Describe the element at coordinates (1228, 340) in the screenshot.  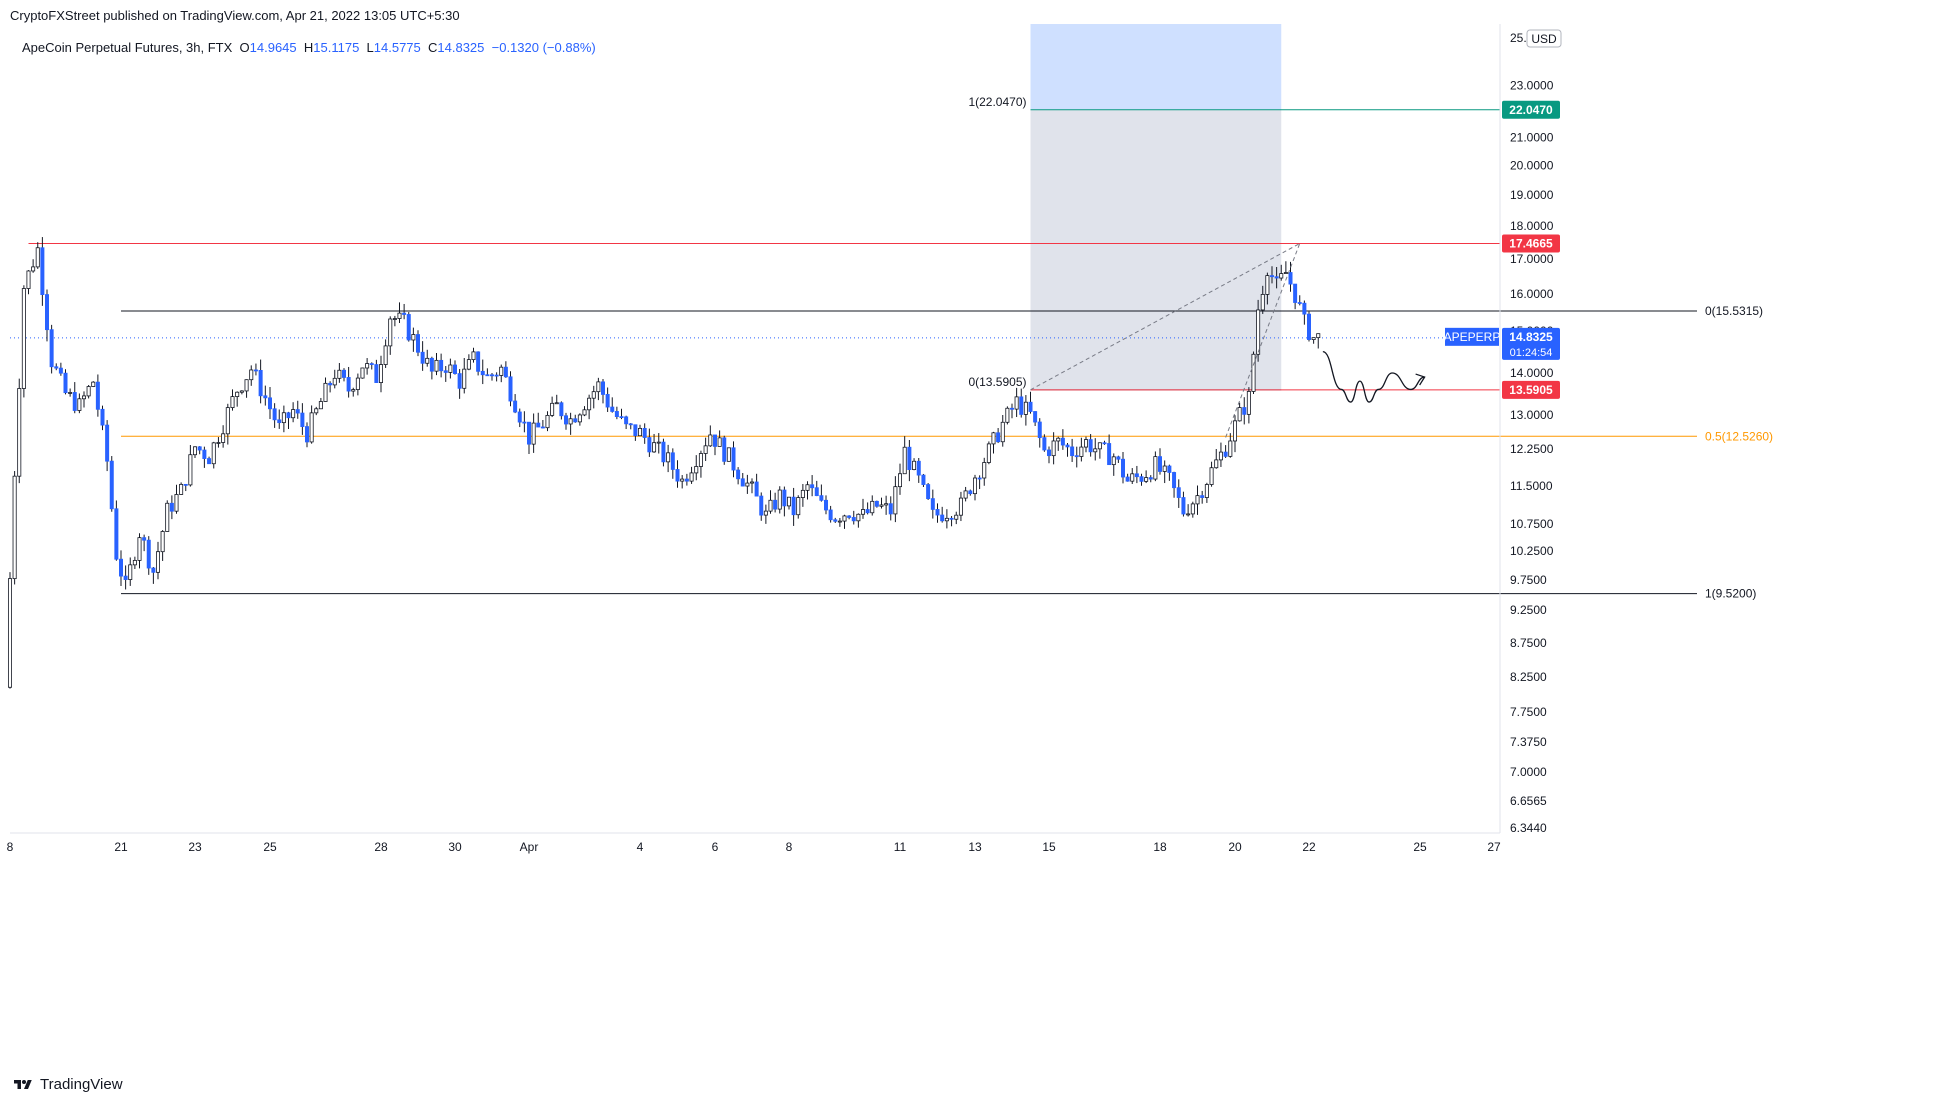
I see `annotations` at that location.